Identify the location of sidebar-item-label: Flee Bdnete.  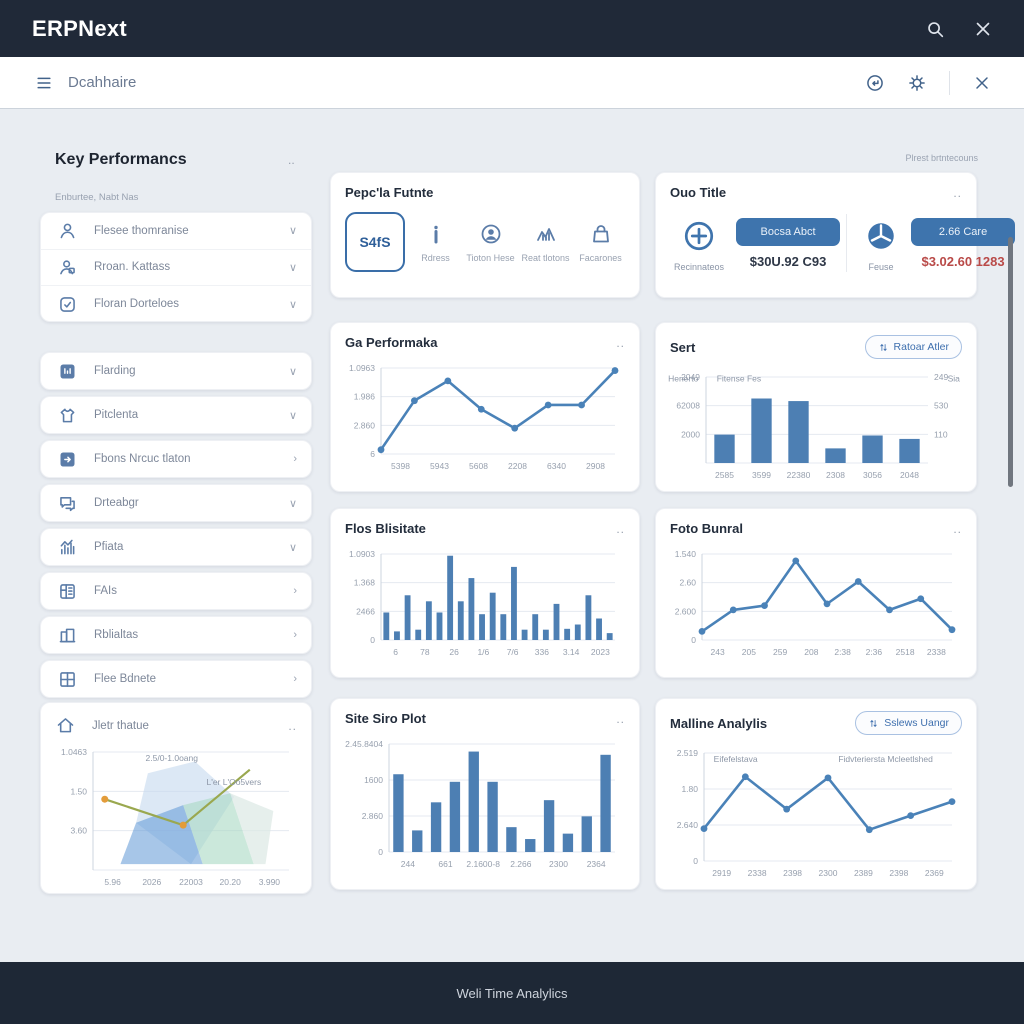
(125, 679).